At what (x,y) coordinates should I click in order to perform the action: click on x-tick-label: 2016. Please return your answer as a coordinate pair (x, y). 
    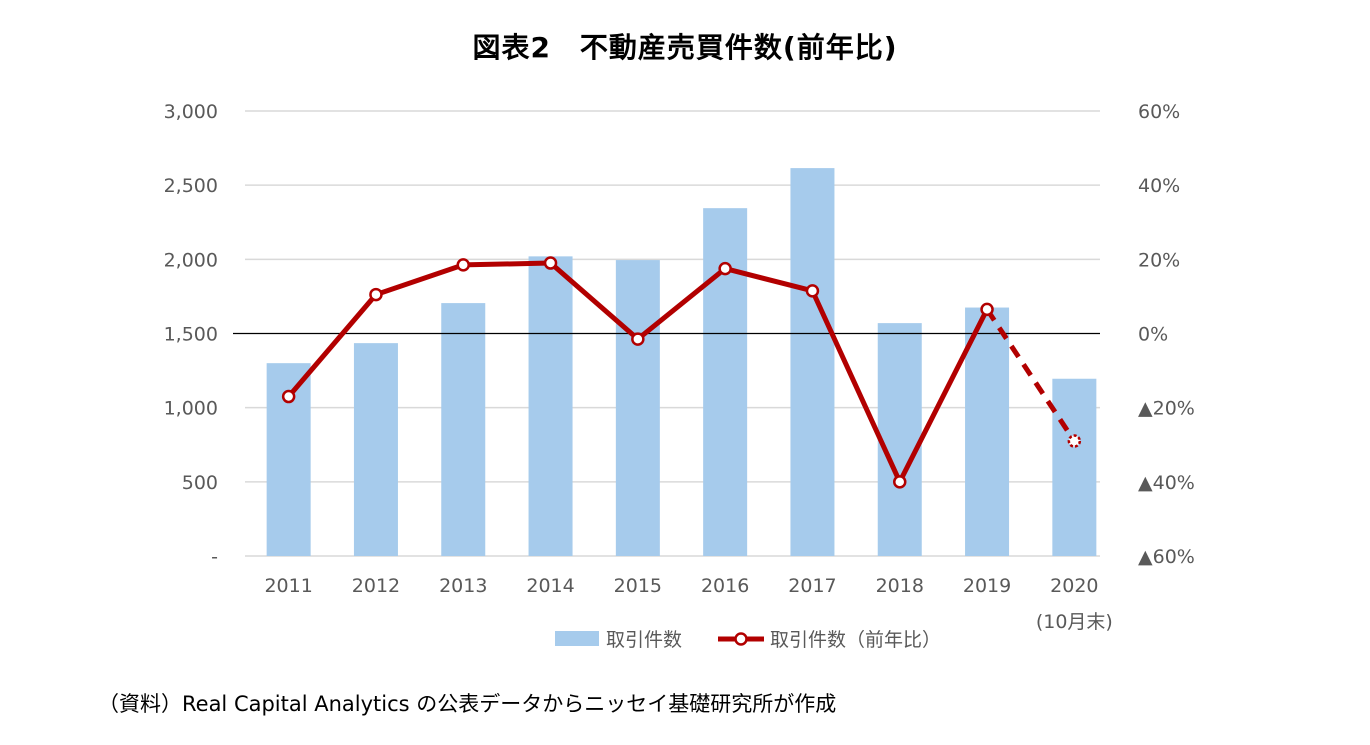
    Looking at the image, I should click on (725, 586).